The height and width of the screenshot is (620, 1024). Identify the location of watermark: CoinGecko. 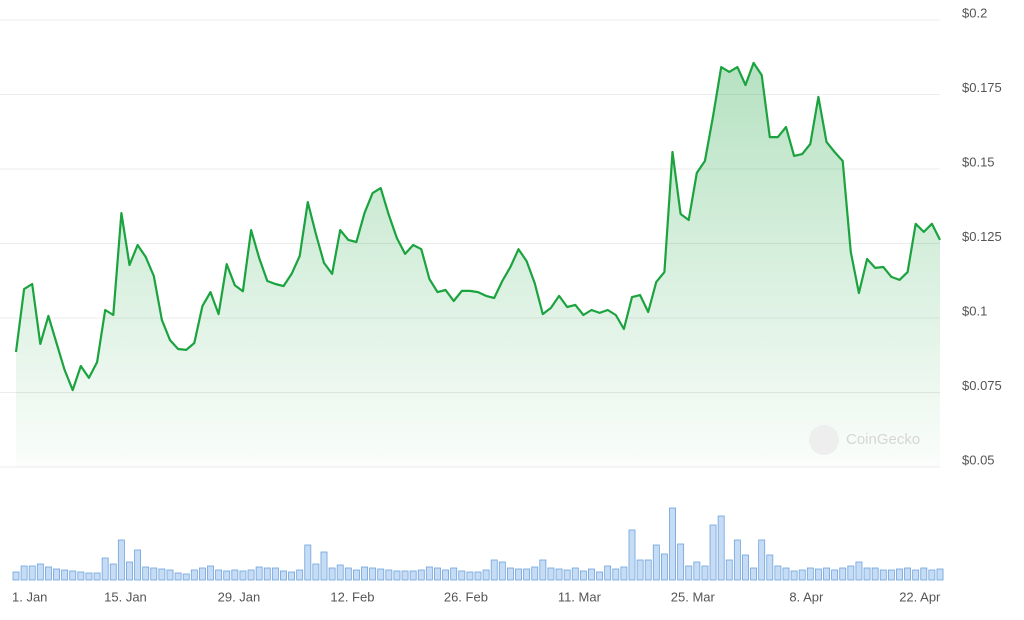
(883, 439).